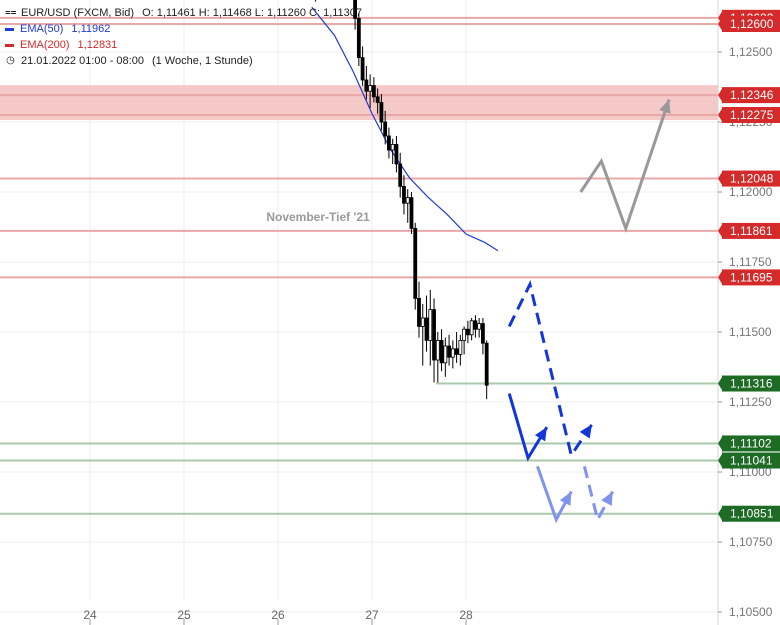  I want to click on support-price-tag: 1,11102, so click(749, 443).